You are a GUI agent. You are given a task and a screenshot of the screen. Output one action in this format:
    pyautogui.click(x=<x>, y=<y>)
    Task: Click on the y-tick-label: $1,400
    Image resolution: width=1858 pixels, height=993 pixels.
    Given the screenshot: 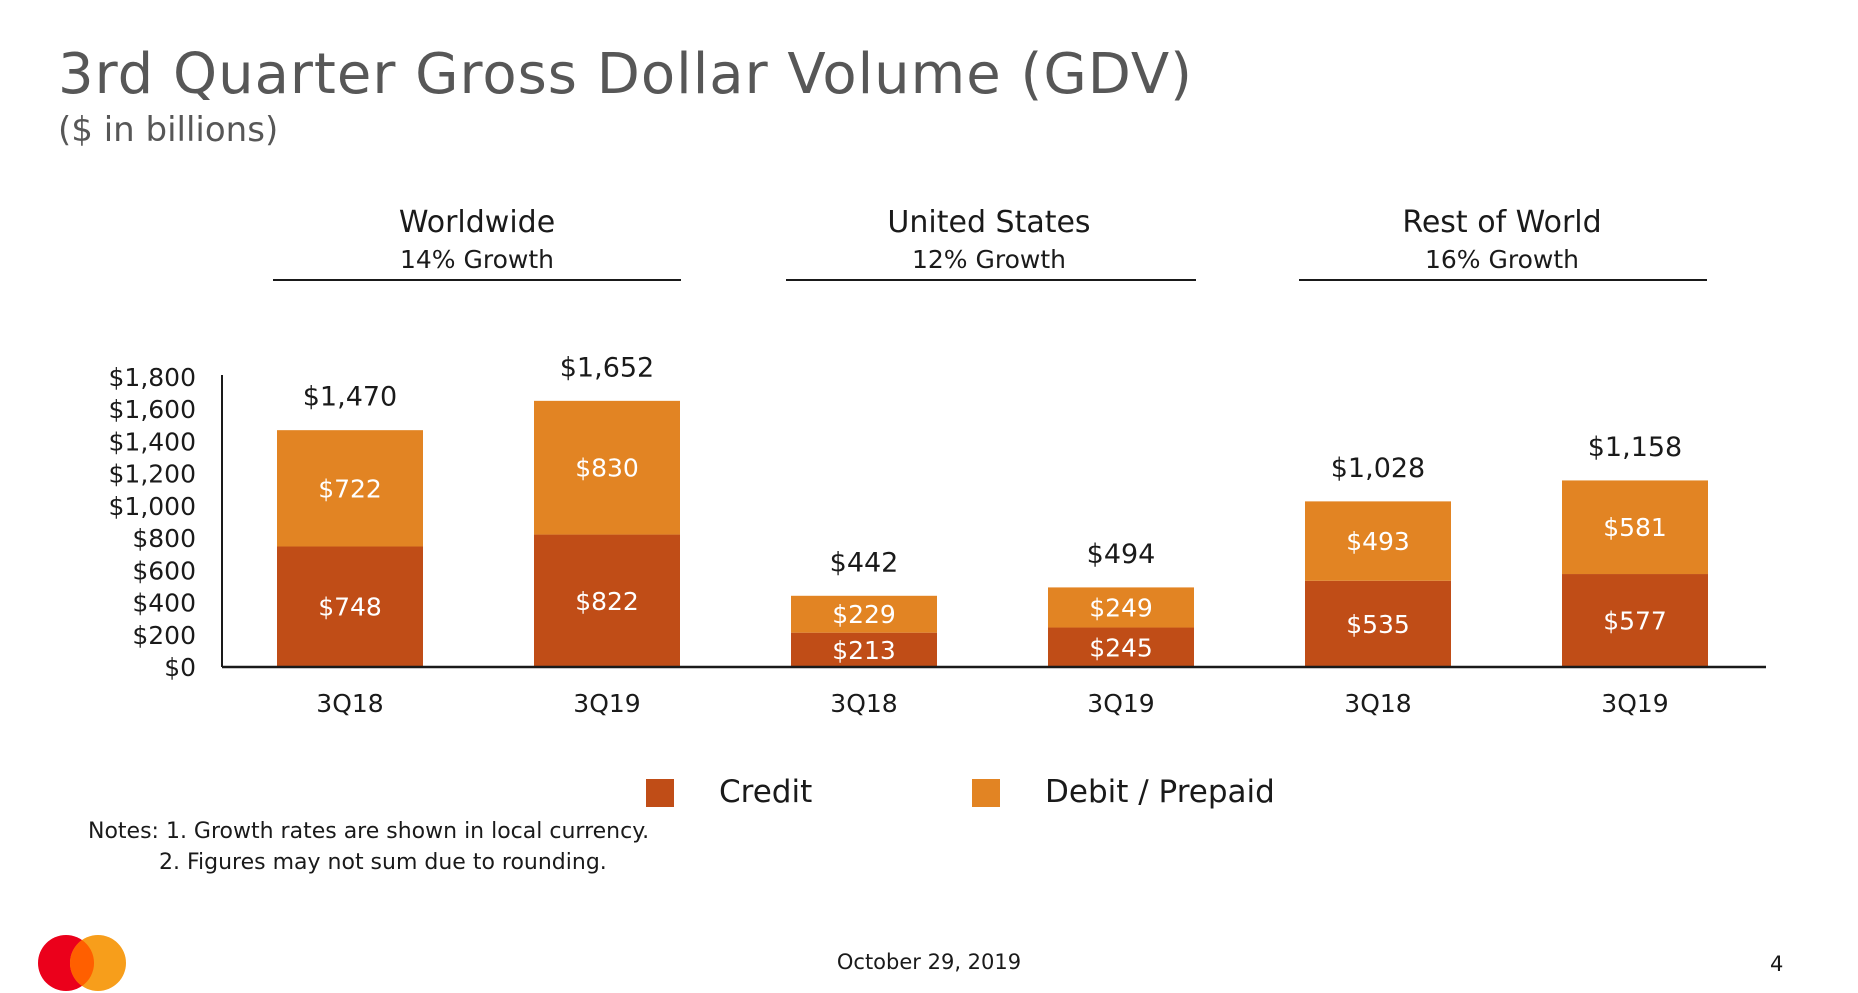 What is the action you would take?
    pyautogui.click(x=152, y=441)
    